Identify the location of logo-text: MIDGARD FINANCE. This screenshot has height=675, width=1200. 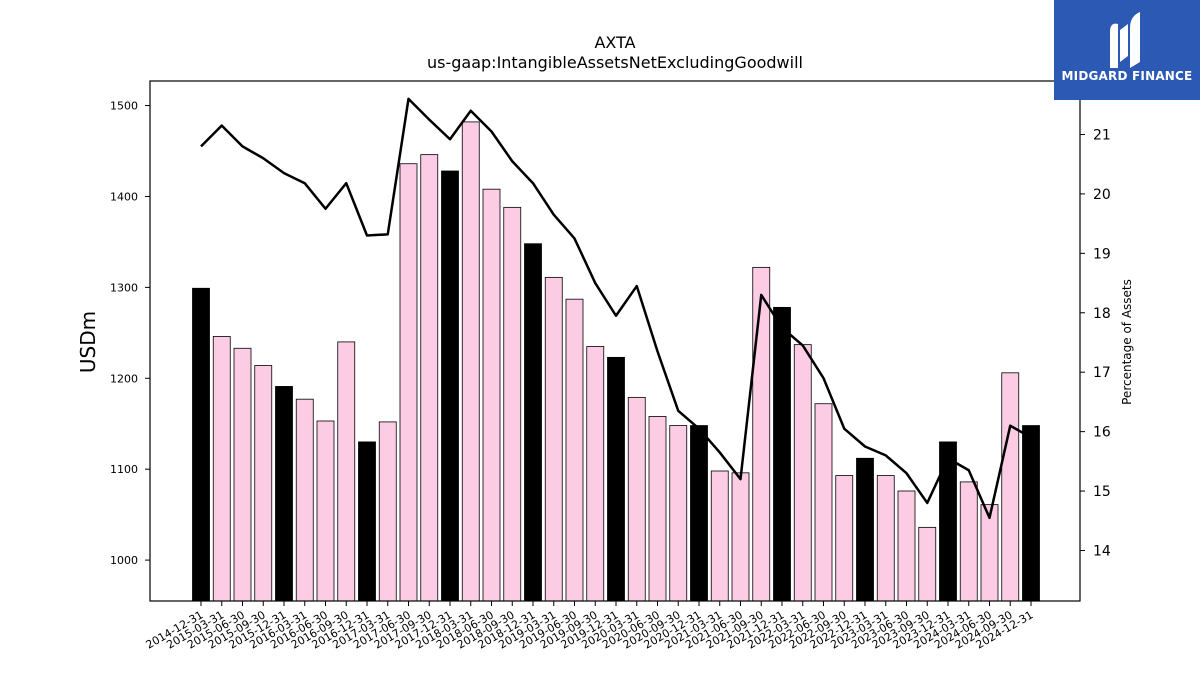
(1127, 76).